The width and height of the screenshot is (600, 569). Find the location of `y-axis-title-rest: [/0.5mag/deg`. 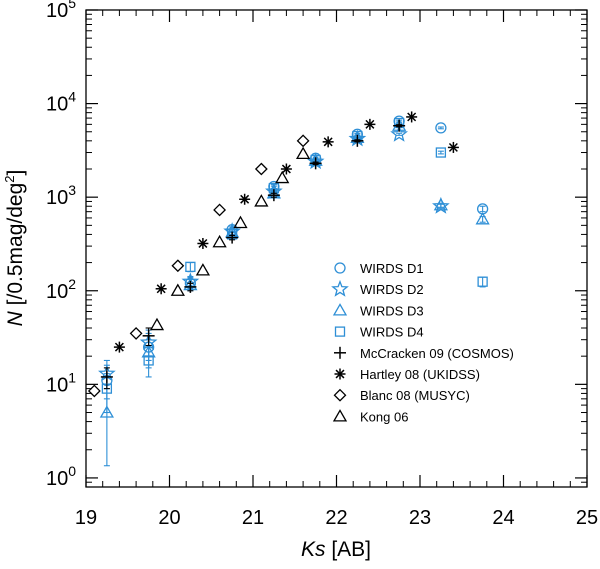

y-axis-title-rest: [/0.5mag/deg is located at coordinates (15, 247).